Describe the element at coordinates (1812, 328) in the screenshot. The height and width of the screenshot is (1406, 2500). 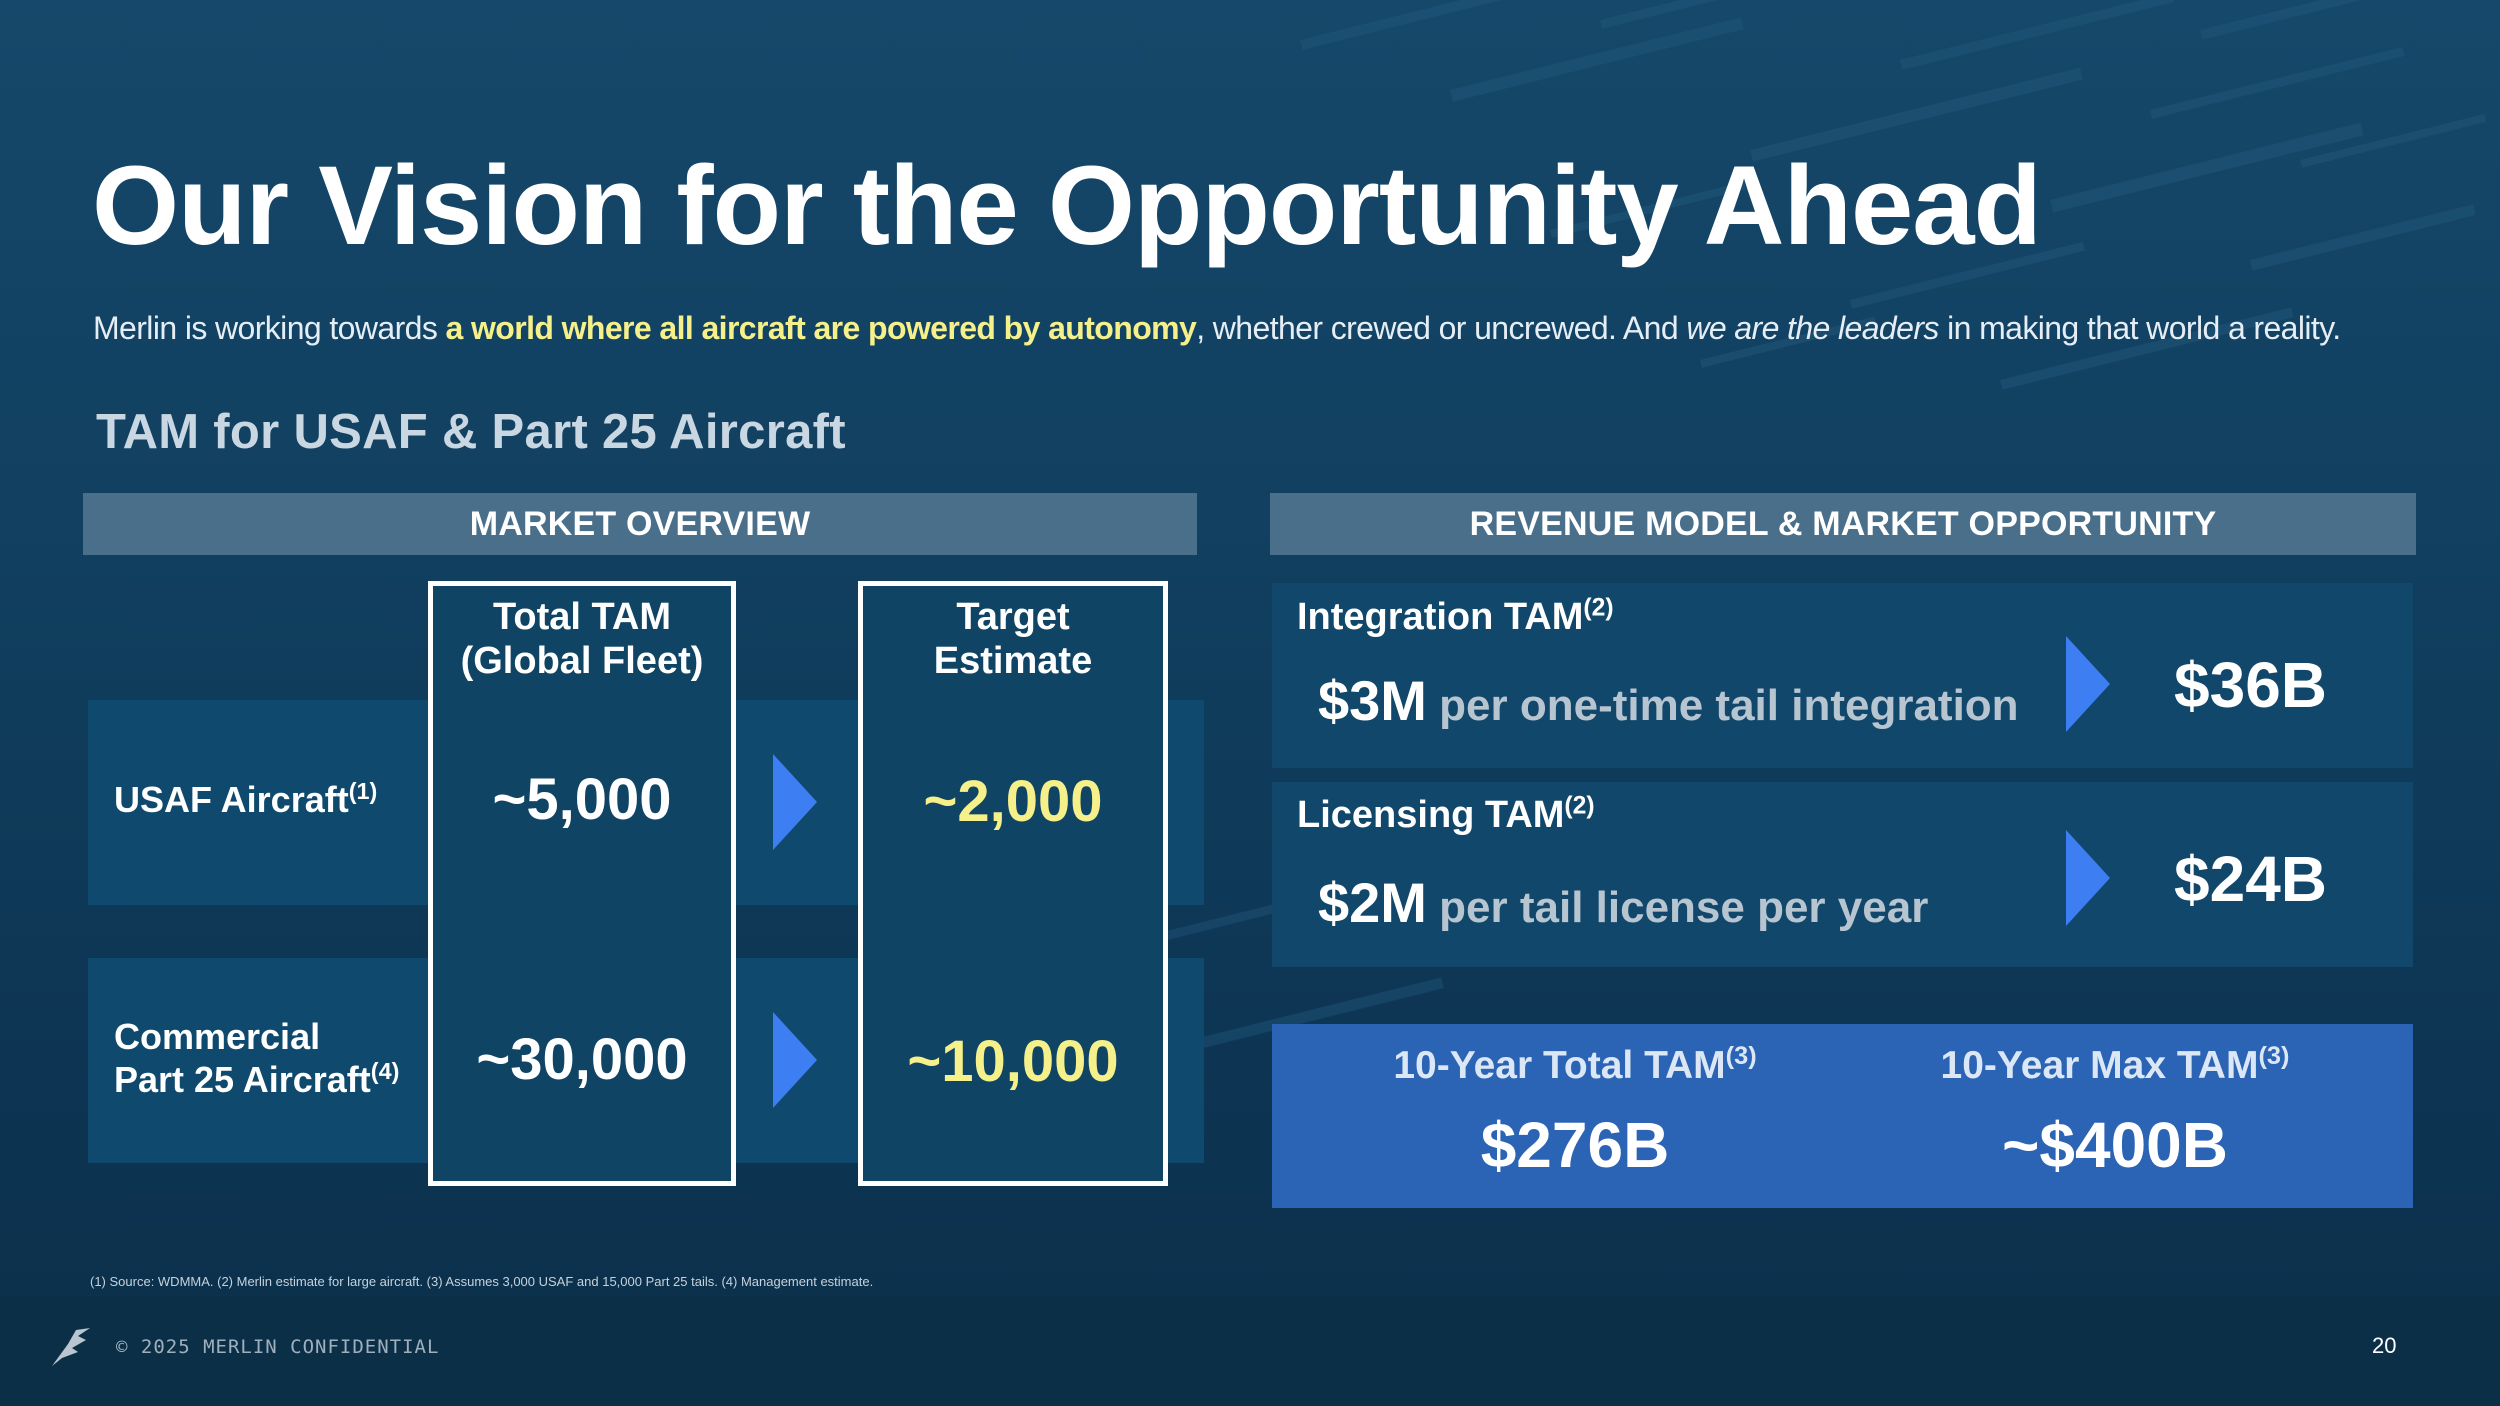
I see `subtitle-emphasis: we are the leaders` at that location.